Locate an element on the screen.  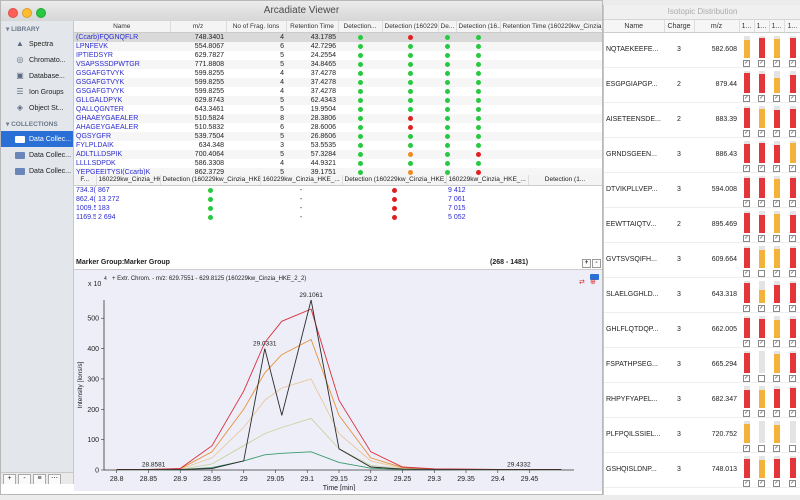
table-row: AHAGEYGAEALER 510.5832 6 28.6006 is located at coordinates (338, 127).